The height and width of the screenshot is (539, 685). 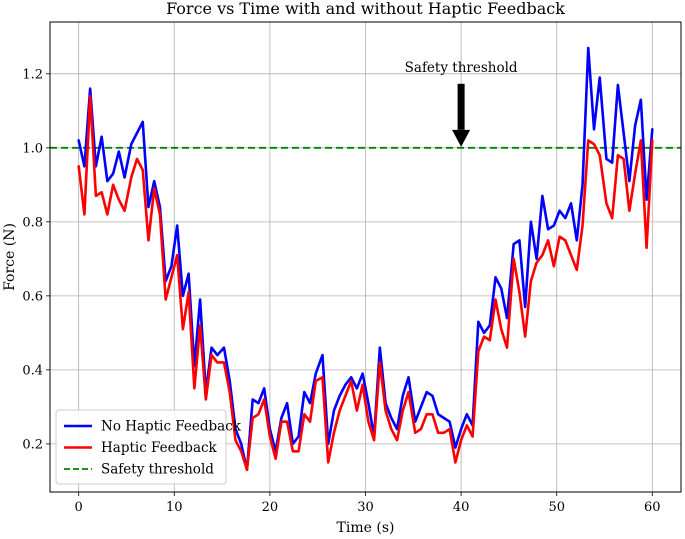 What do you see at coordinates (365, 507) in the screenshot?
I see `x-tick-label: 30` at bounding box center [365, 507].